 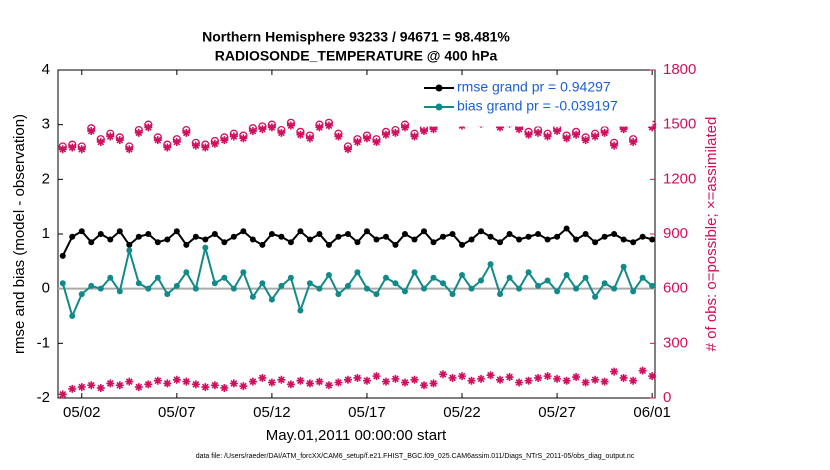 I want to click on legend-label: rmse grand pr = 0.94297, so click(x=534, y=87).